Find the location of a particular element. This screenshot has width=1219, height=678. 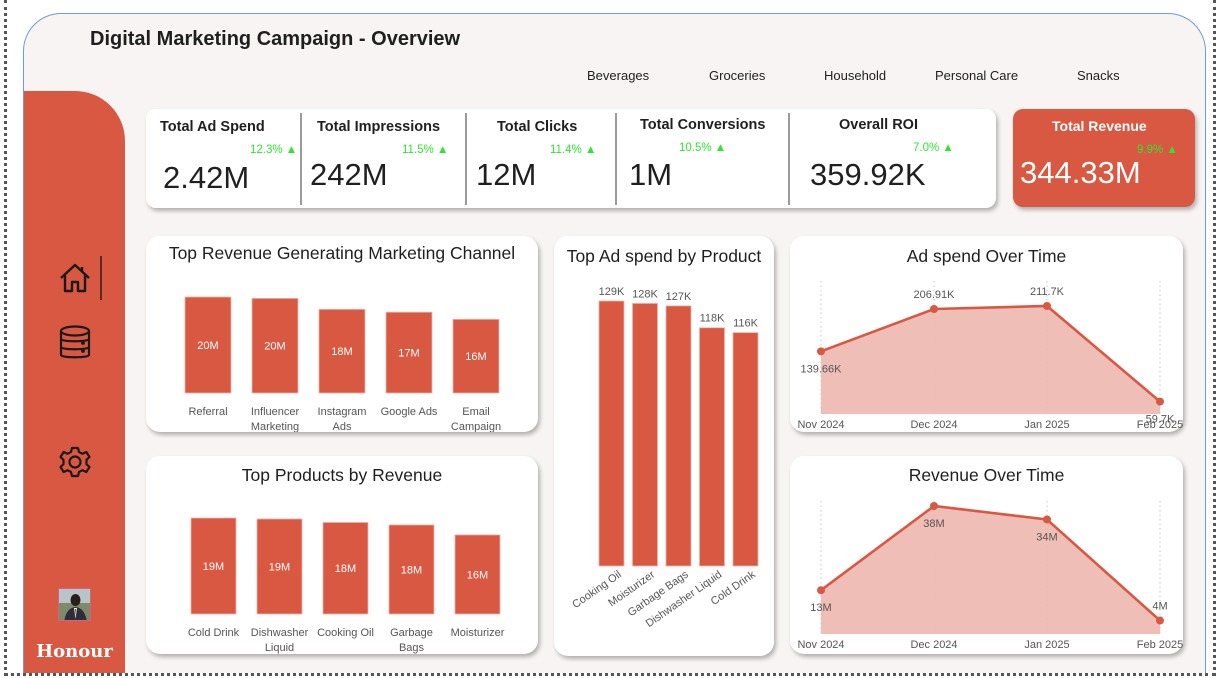

slicer-item-groceries: Groceries is located at coordinates (737, 75).